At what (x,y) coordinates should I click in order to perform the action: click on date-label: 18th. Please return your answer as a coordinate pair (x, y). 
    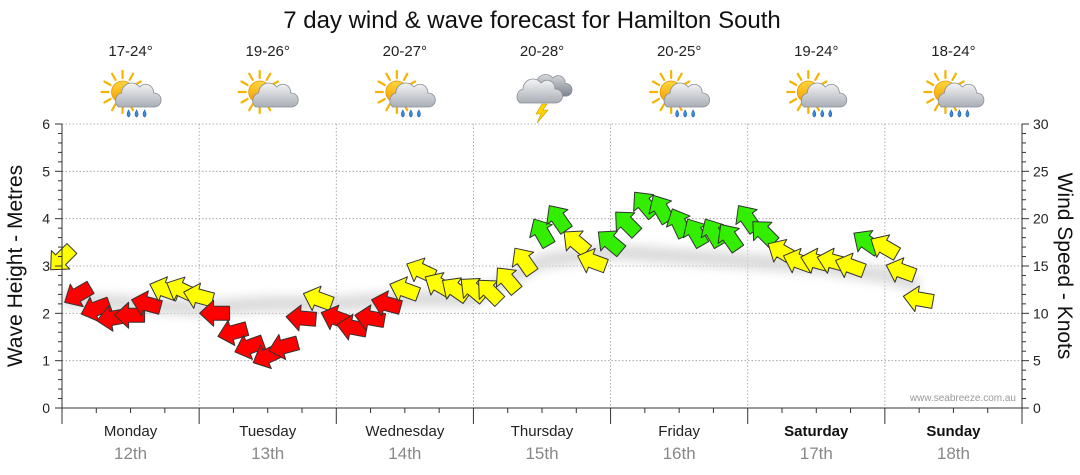
    Looking at the image, I should click on (953, 453).